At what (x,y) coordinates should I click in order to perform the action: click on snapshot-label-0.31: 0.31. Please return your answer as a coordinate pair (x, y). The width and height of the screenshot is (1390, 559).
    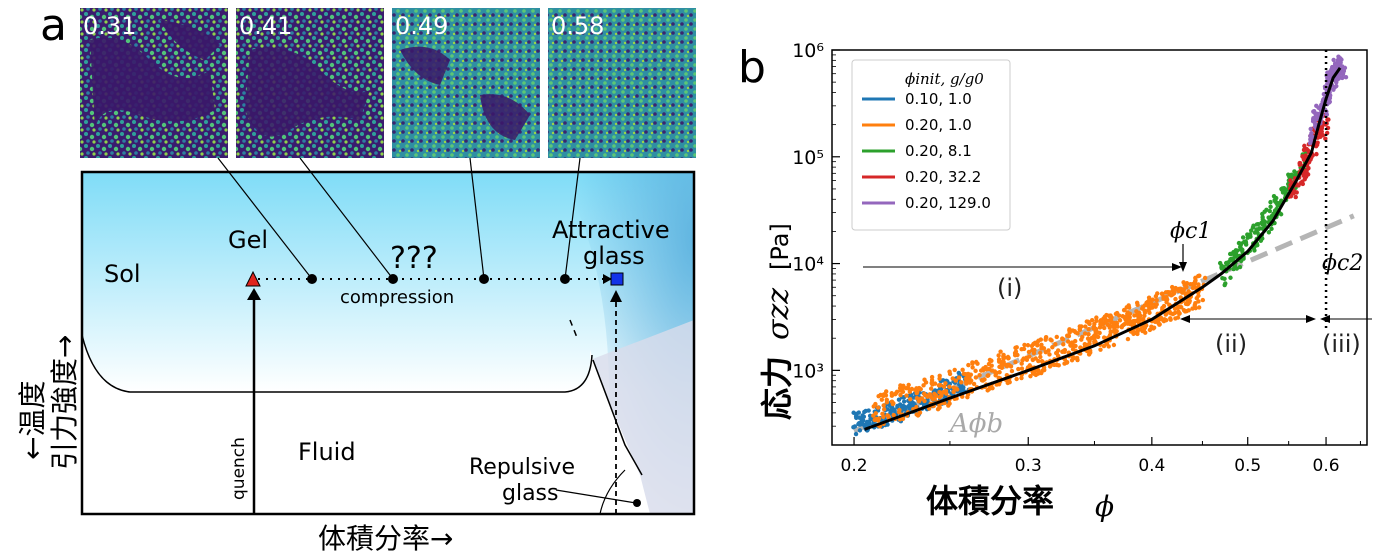
    Looking at the image, I should click on (109, 26).